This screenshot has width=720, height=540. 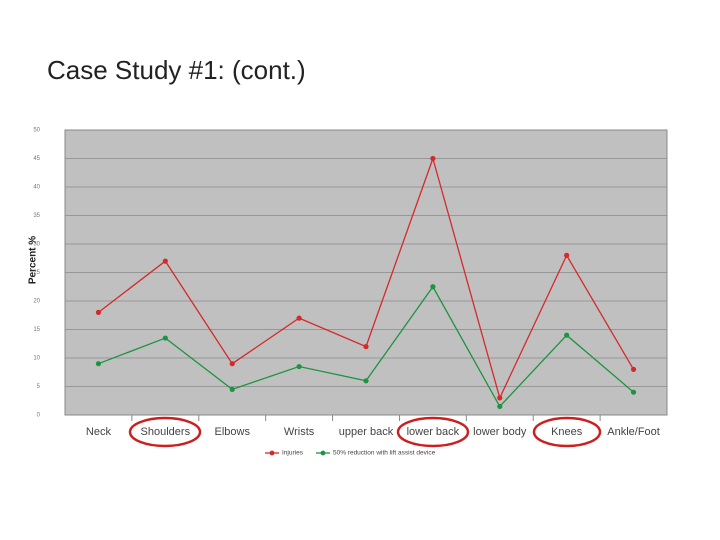 What do you see at coordinates (293, 453) in the screenshot?
I see `legend-label: Injuries` at bounding box center [293, 453].